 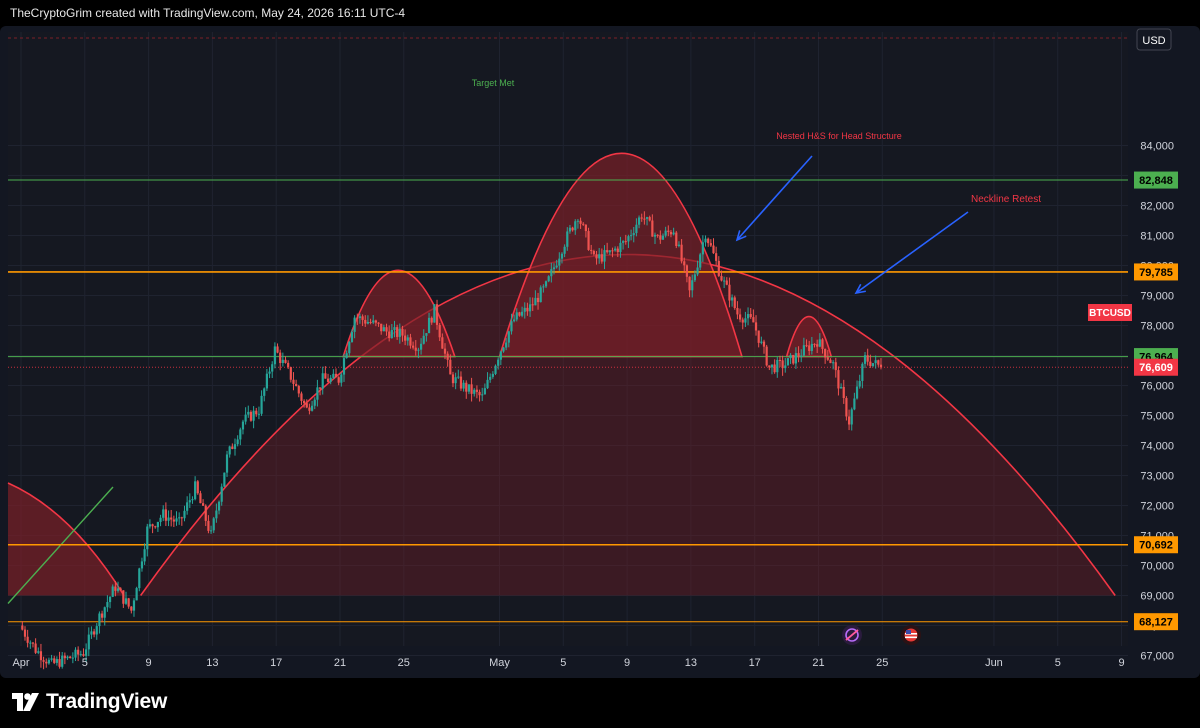 I want to click on time-tick-label: 5, so click(x=1058, y=663).